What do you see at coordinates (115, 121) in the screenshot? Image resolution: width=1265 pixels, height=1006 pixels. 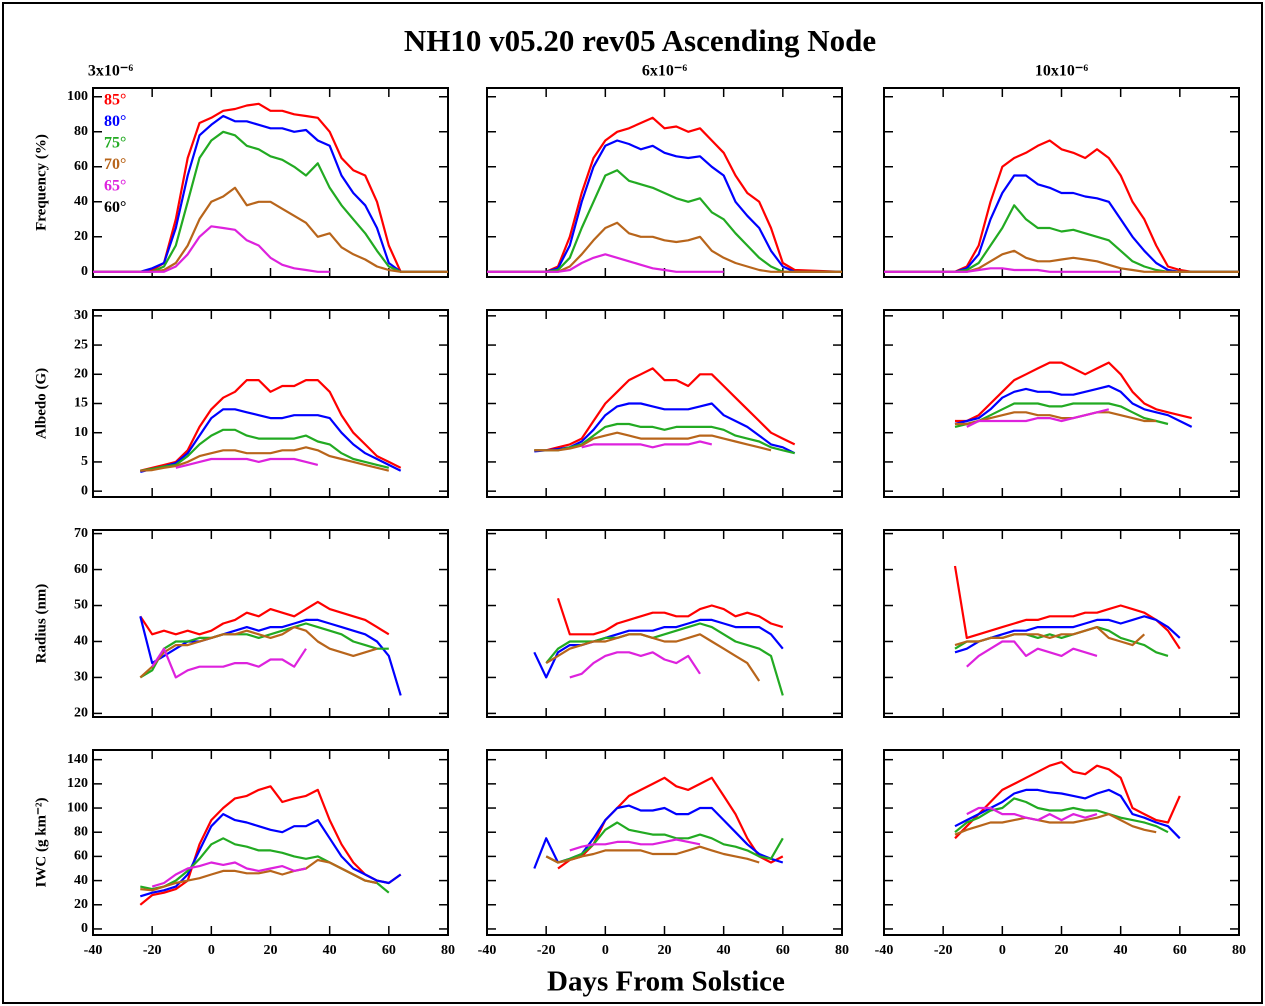 I see `legend-entry: 80°` at bounding box center [115, 121].